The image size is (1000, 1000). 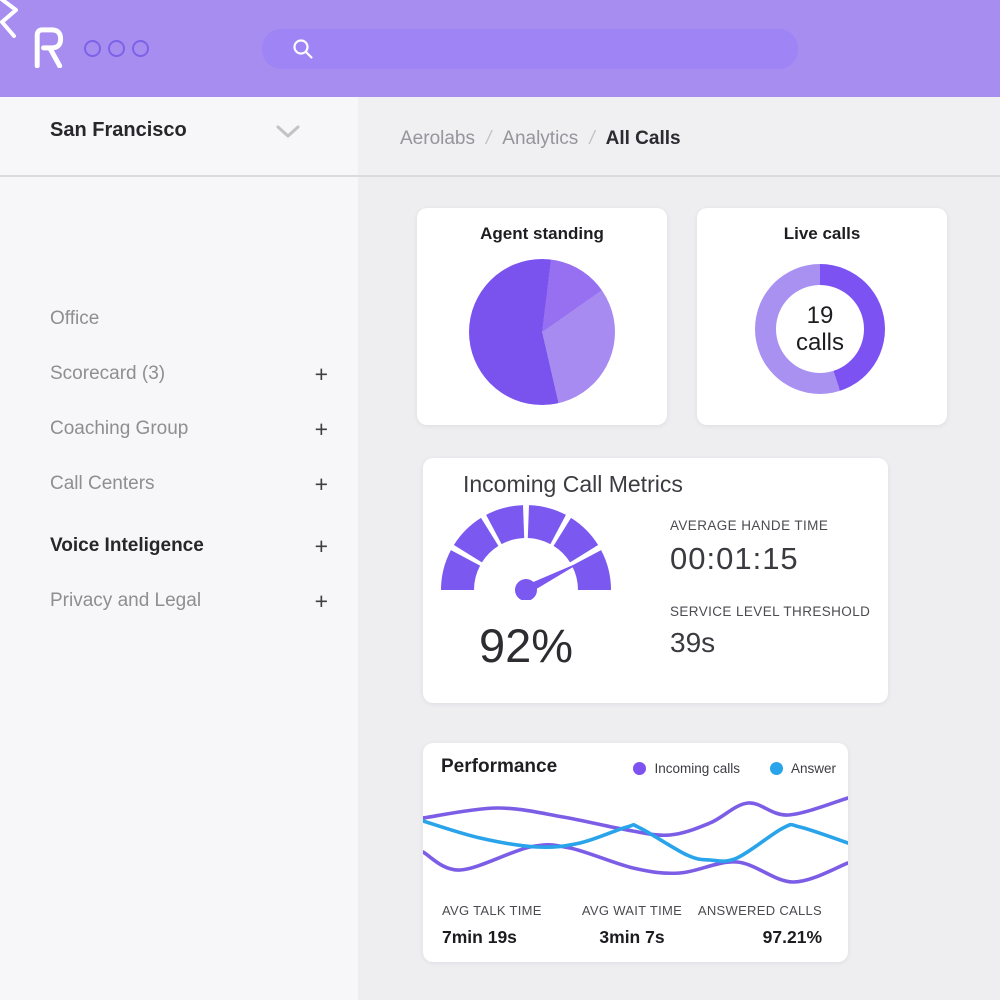 What do you see at coordinates (500, 176) in the screenshot?
I see `header-divider` at bounding box center [500, 176].